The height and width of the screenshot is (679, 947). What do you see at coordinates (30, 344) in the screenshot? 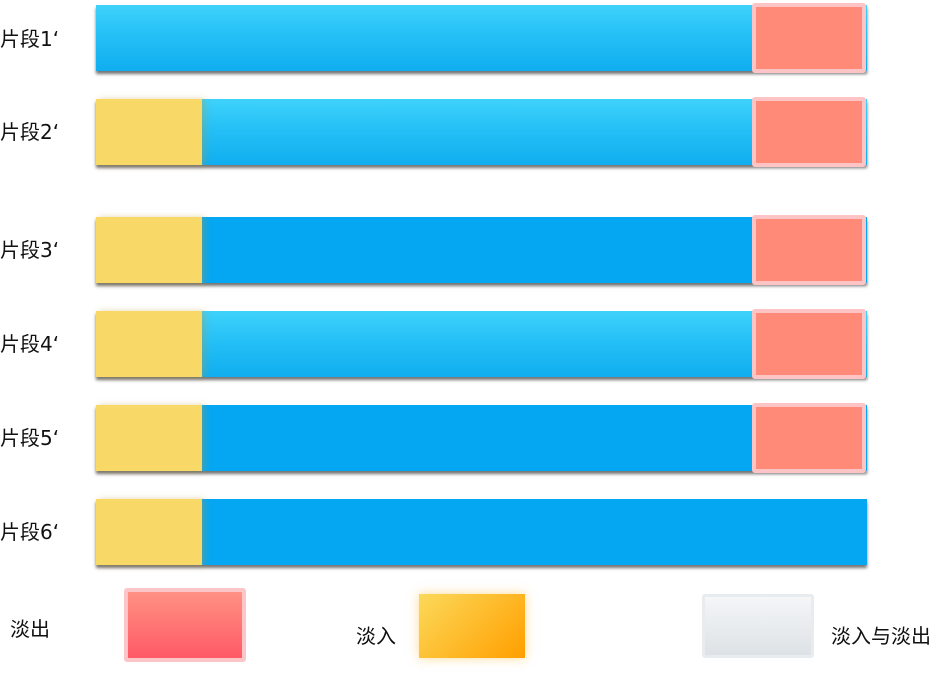
I see `segment-label: 片段4‘` at bounding box center [30, 344].